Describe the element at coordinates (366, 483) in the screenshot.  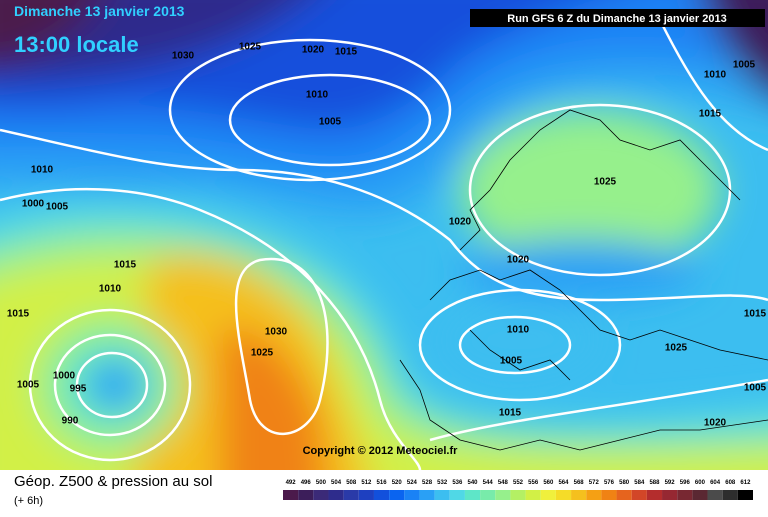
I see `colorbar-tick-label: 512` at that location.